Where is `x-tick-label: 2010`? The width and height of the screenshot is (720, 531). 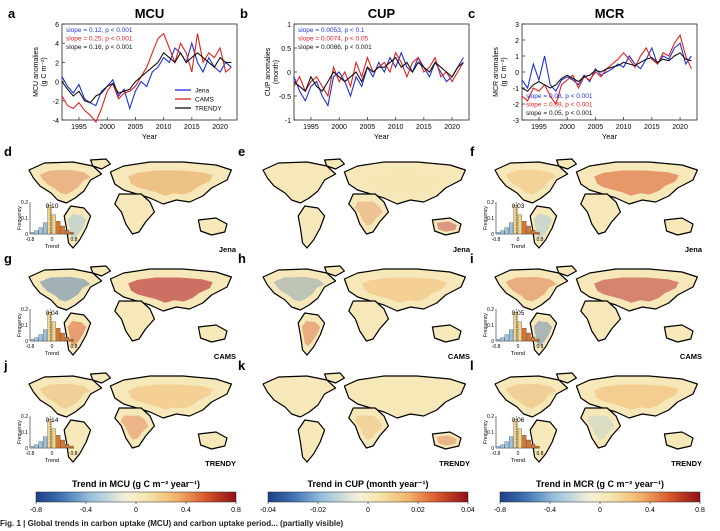
x-tick-label: 2010 is located at coordinates (164, 127).